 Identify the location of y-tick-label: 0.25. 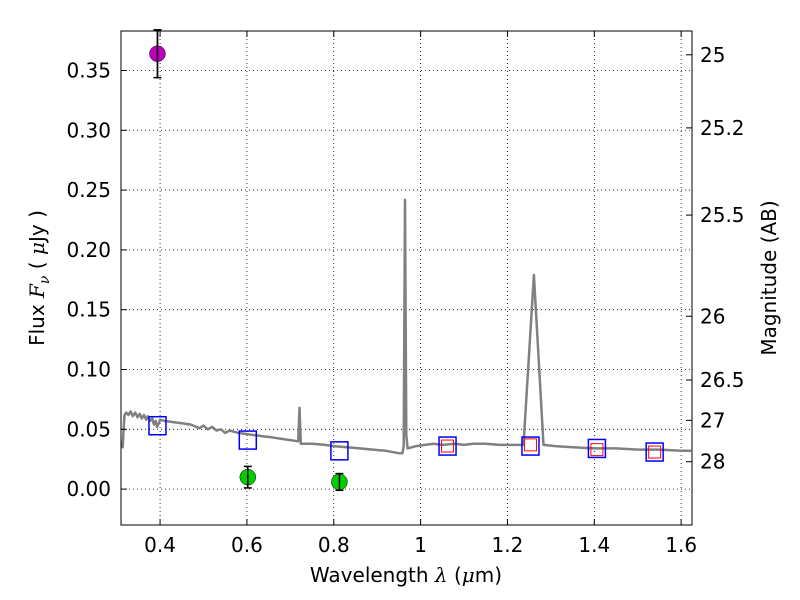
(88, 190).